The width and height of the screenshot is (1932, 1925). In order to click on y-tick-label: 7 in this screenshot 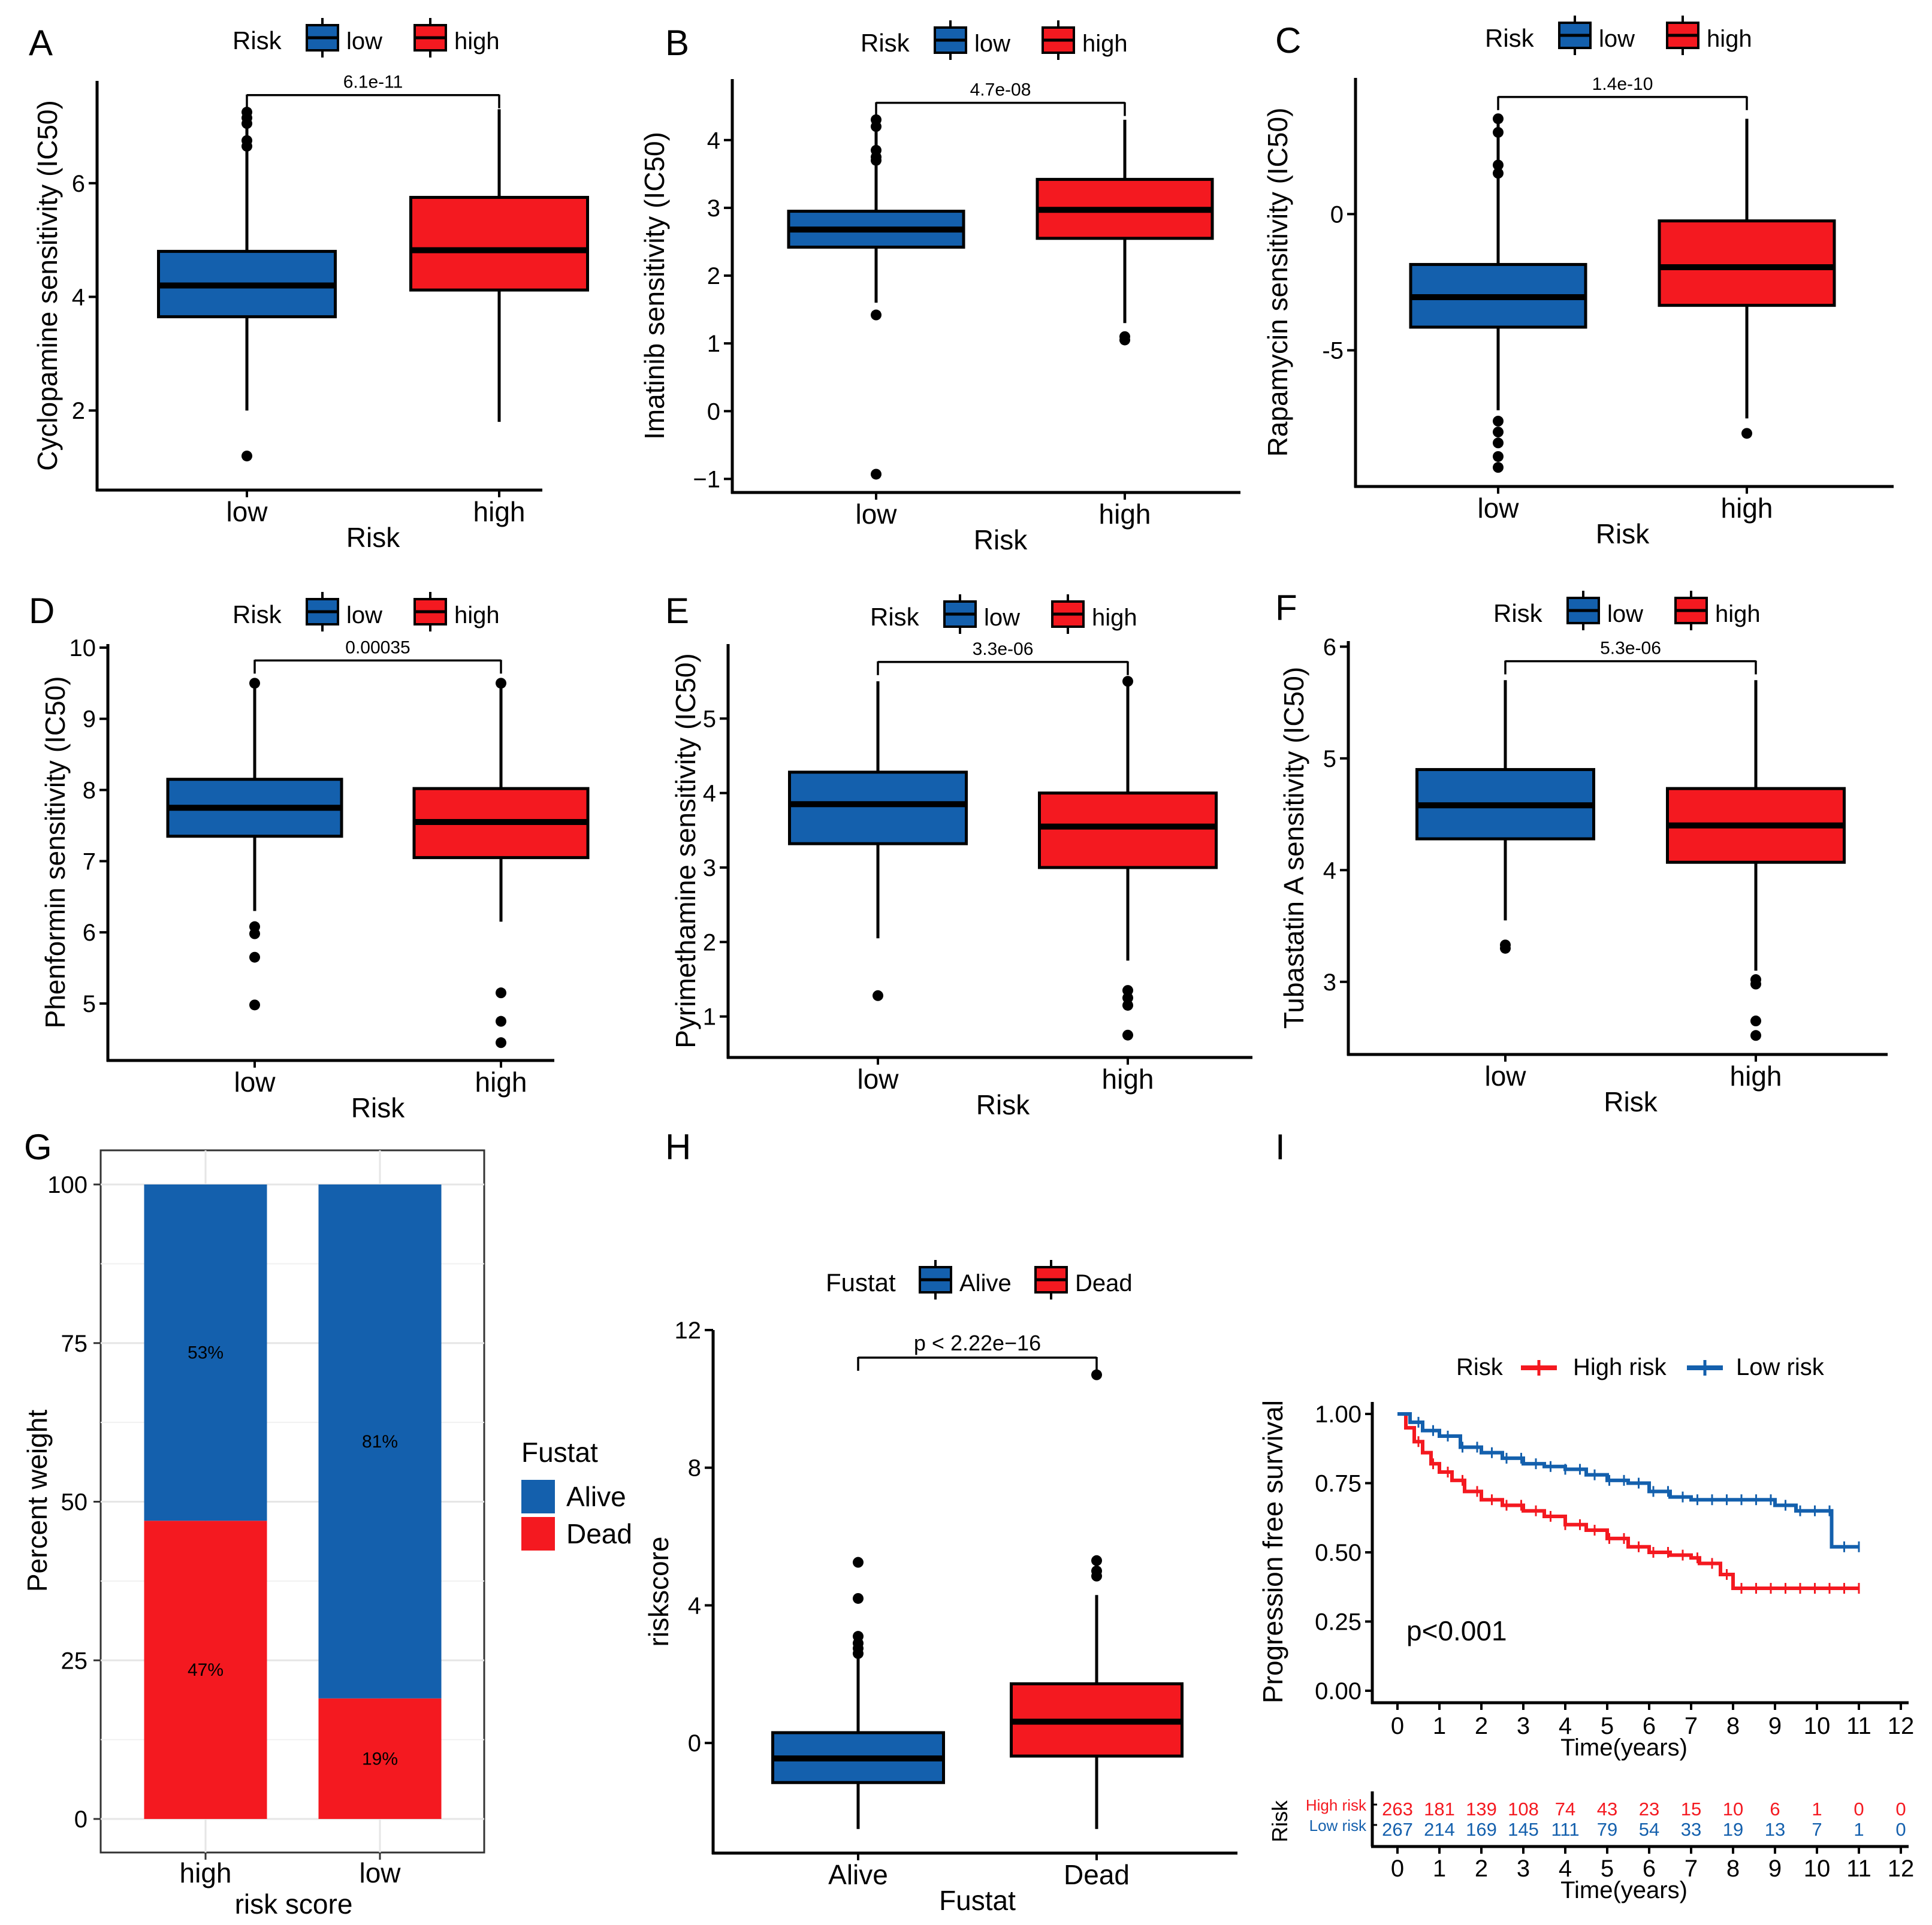, I will do `click(90, 862)`.